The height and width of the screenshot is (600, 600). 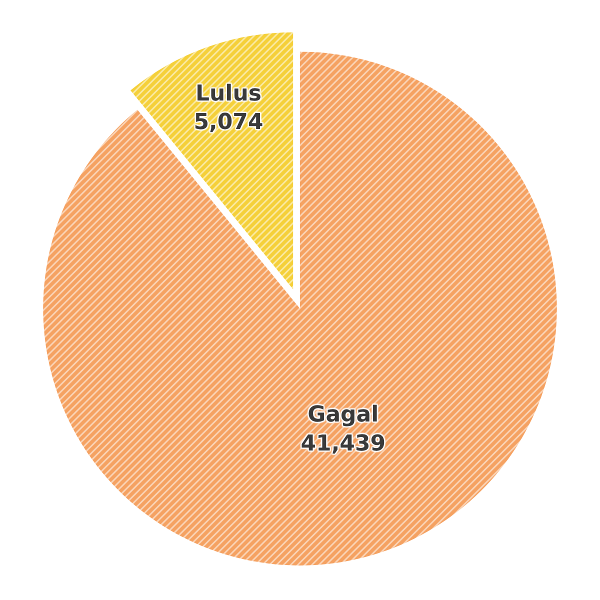 I want to click on data-label: 41,439, so click(x=343, y=443).